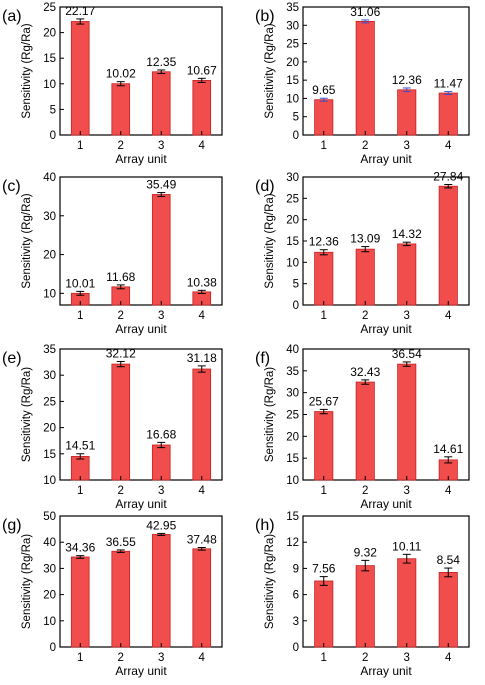 The image size is (485, 685). Describe the element at coordinates (80, 283) in the screenshot. I see `value-label: 10.01` at that location.